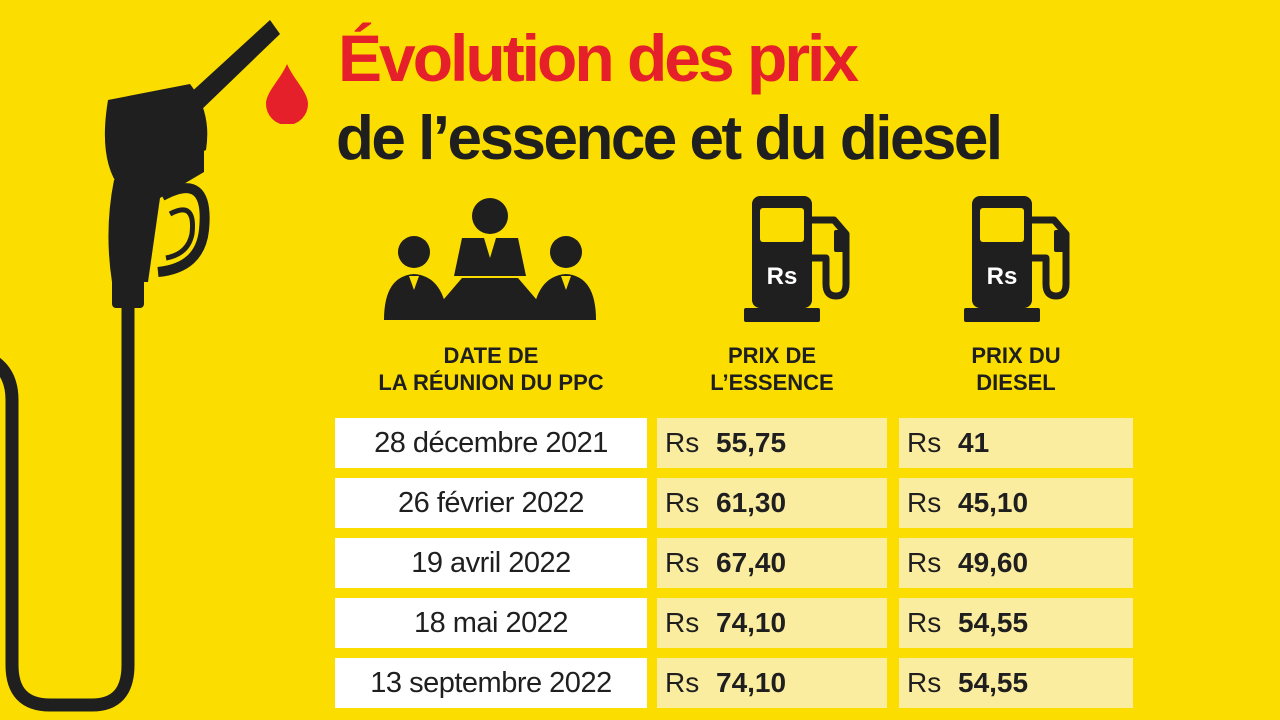 Image resolution: width=1280 pixels, height=720 pixels. What do you see at coordinates (598, 58) in the screenshot?
I see `title-line-1: Évolution des prix` at bounding box center [598, 58].